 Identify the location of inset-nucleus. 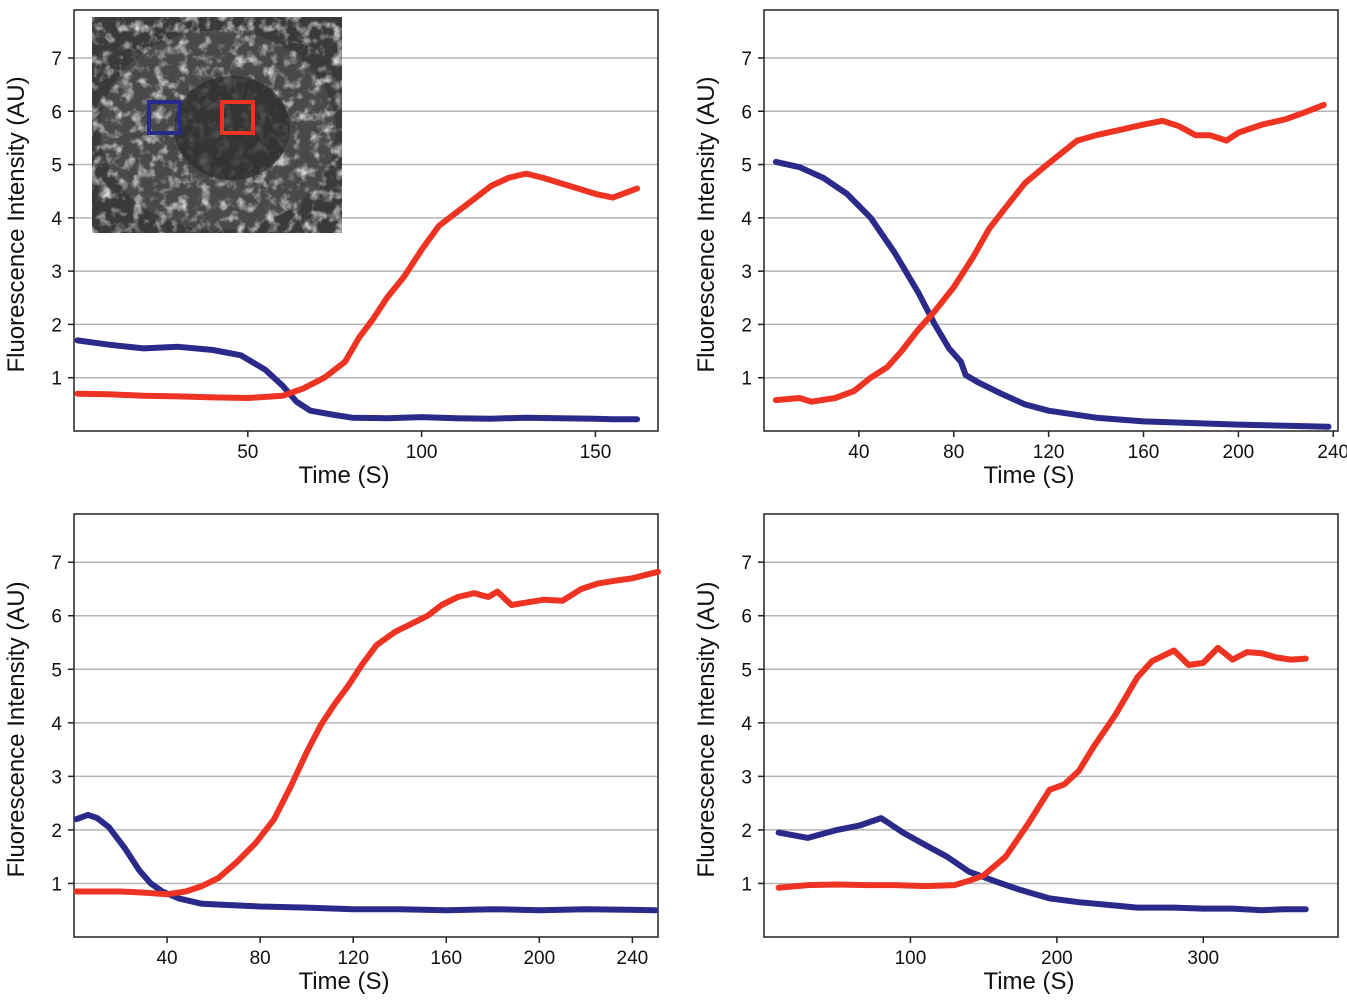
(232, 128).